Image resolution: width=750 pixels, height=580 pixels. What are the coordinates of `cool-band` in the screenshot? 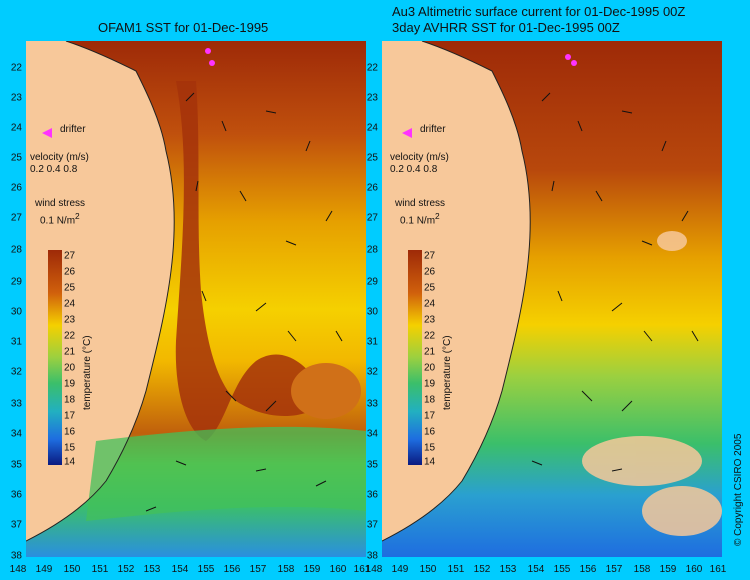 It's located at (226, 473).